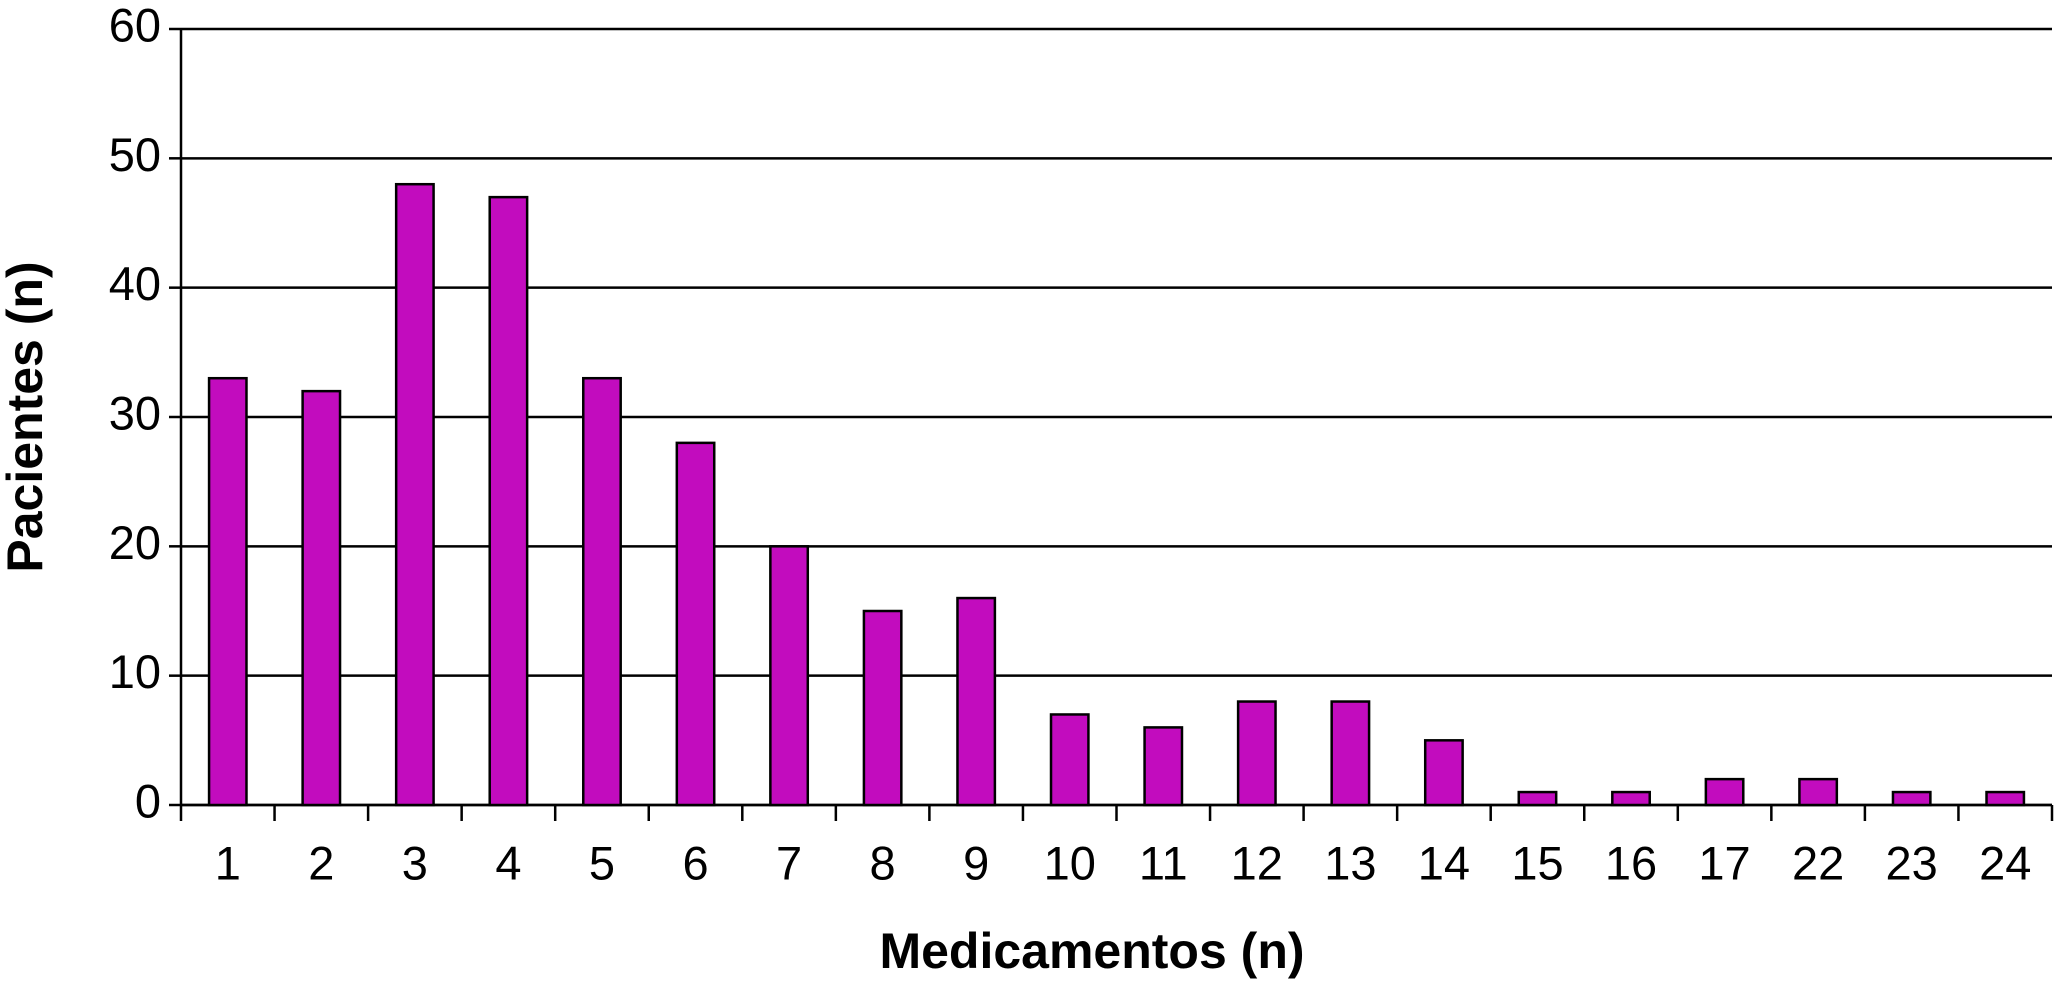  I want to click on x-tick-label: 15, so click(1537, 862).